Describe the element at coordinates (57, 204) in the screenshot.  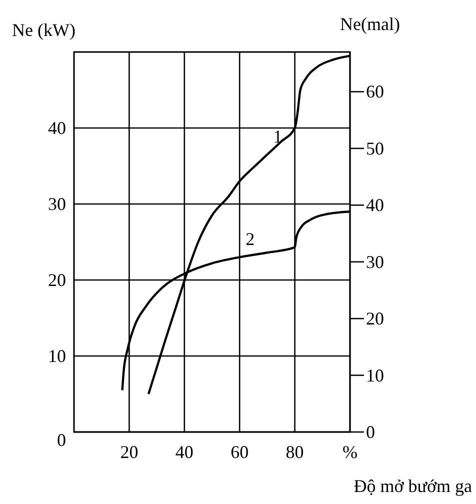
I see `y-tick-label: 30` at that location.